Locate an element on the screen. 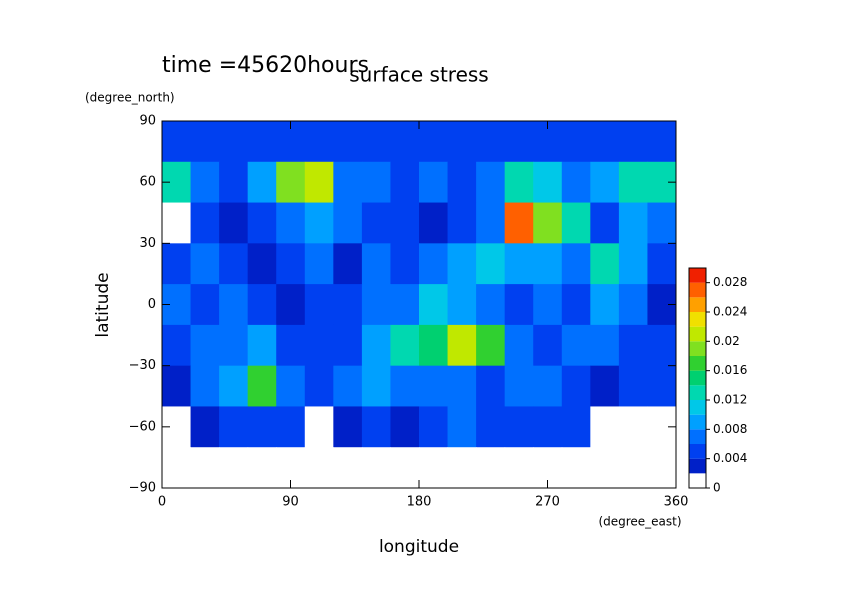 The image size is (842, 599). x-tick-label: 360 is located at coordinates (676, 502).